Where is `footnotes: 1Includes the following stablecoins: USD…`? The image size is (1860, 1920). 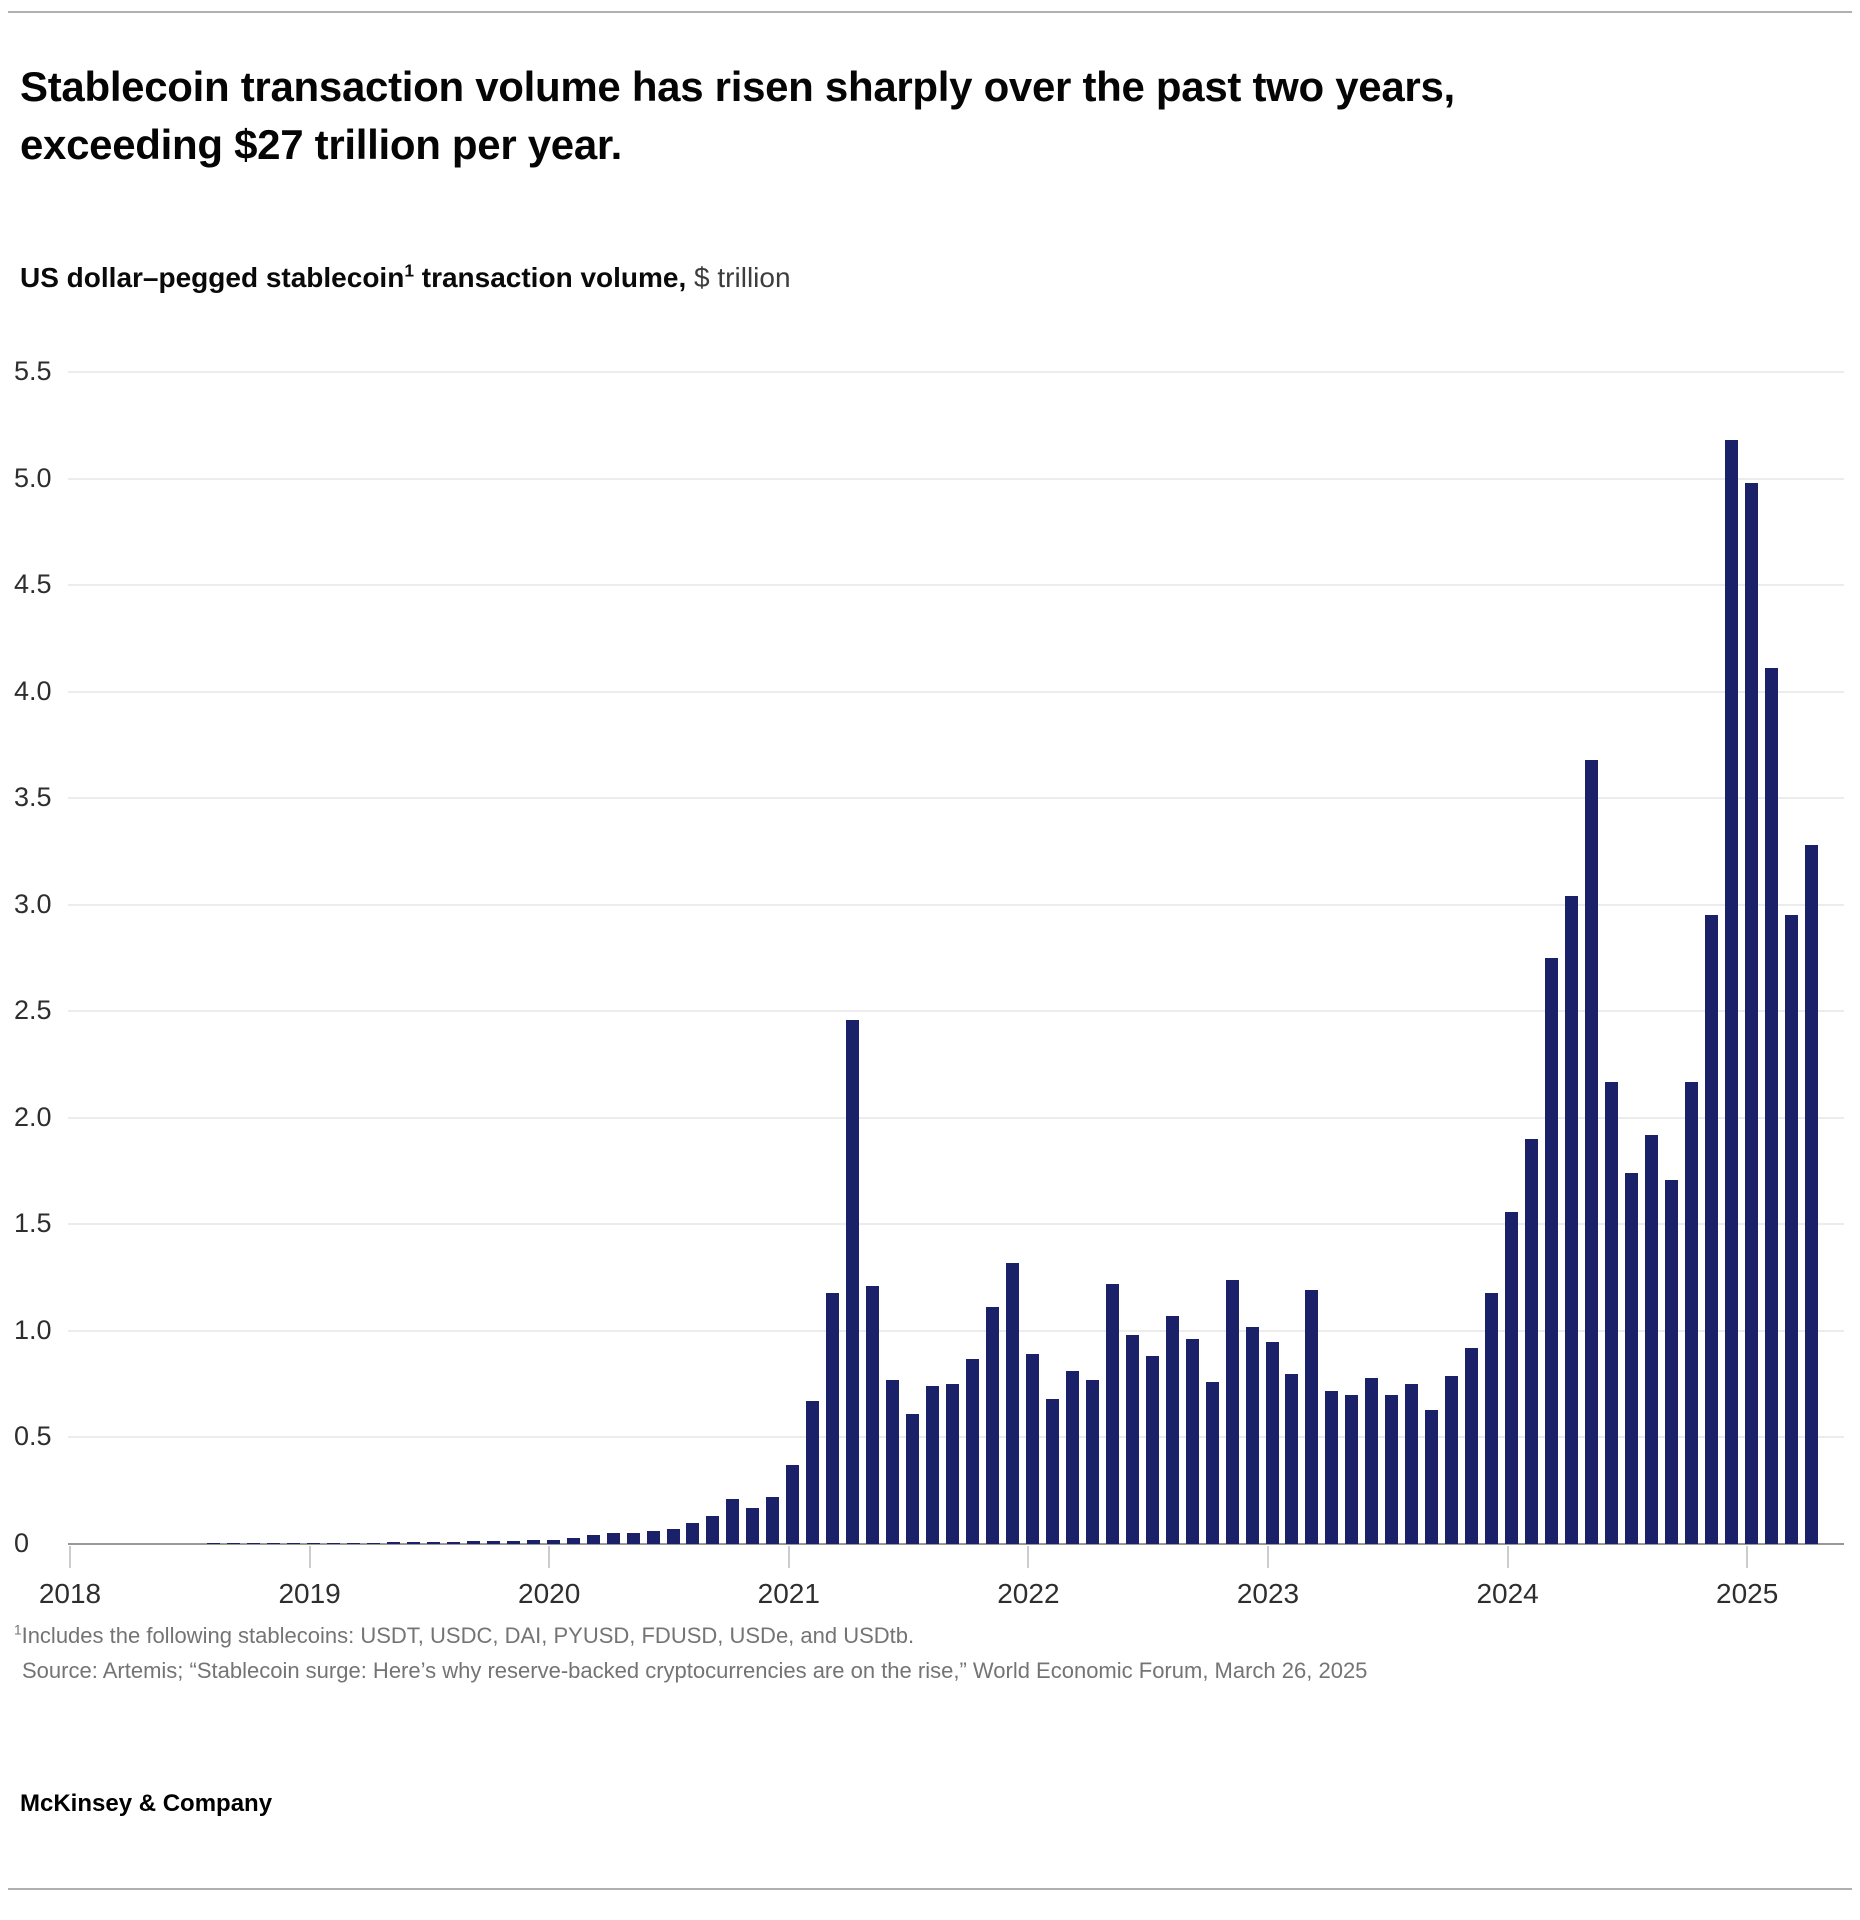
footnotes: 1Includes the following stablecoins: USD… is located at coordinates (690, 1653).